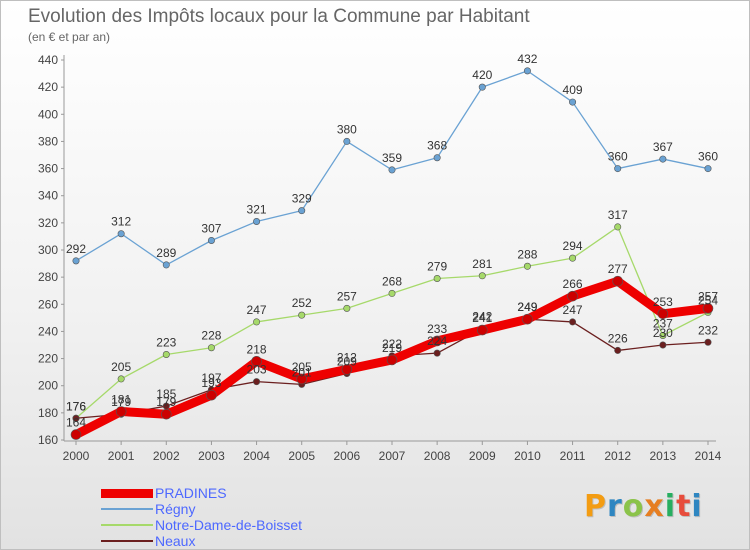  I want to click on data-label-pradines: 164, so click(76, 423).